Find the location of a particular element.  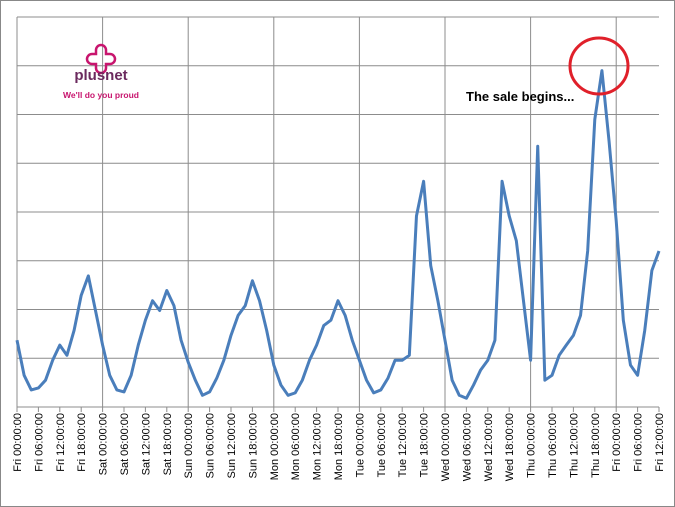

logo: plusnet We'll do you proud is located at coordinates (101, 71).